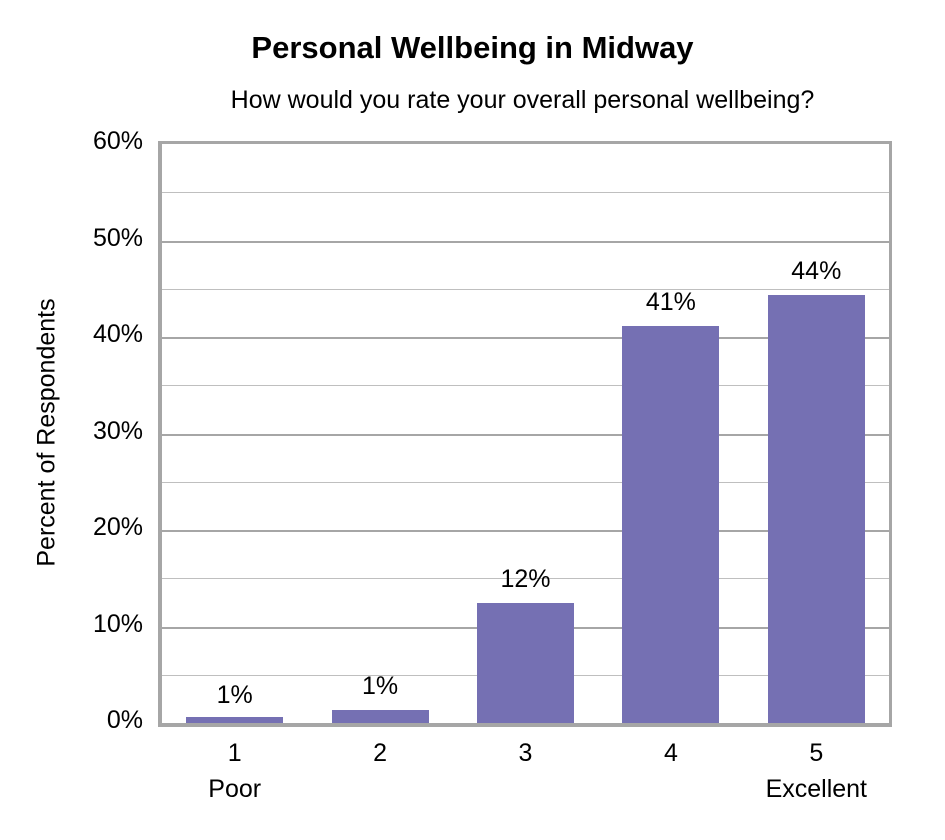  I want to click on y-tick-label: 20%, so click(117, 527).